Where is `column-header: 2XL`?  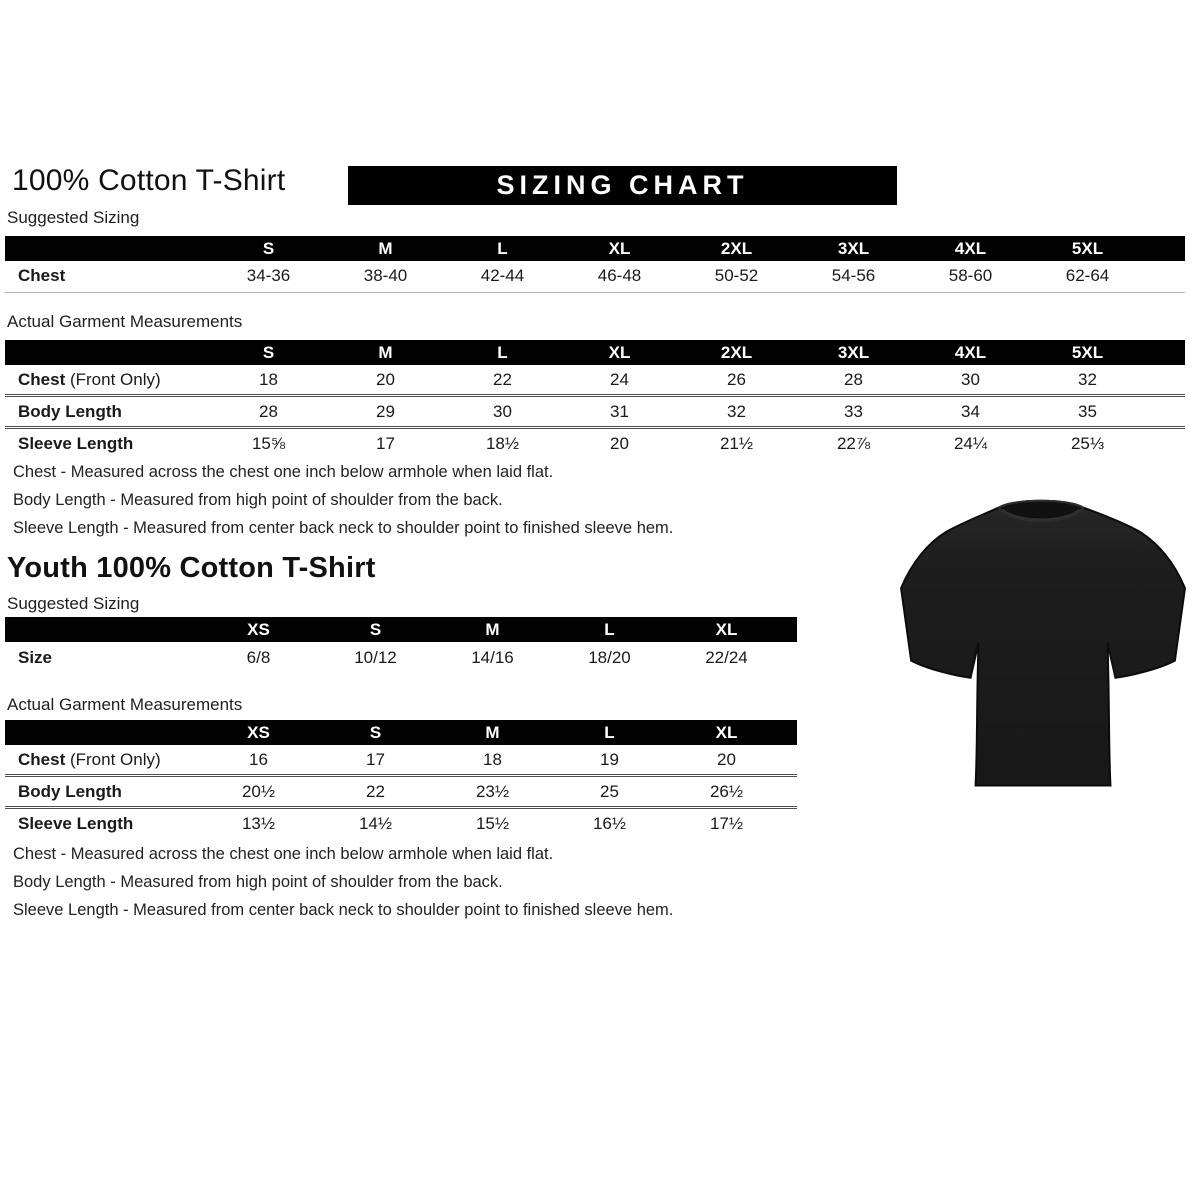
column-header: 2XL is located at coordinates (736, 248).